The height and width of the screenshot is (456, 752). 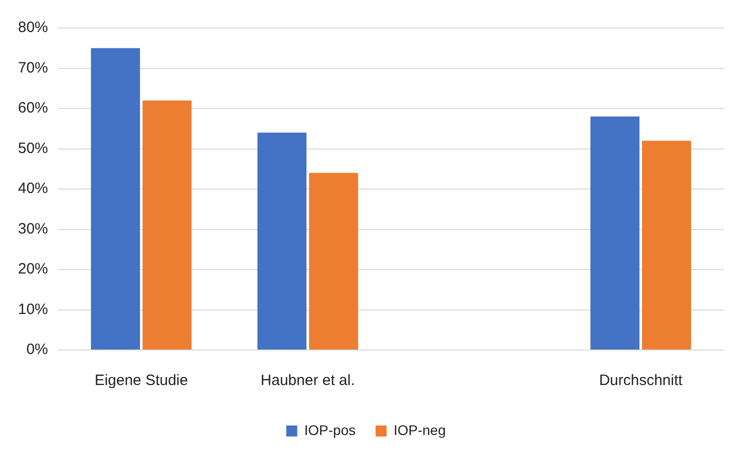 What do you see at coordinates (33, 108) in the screenshot?
I see `y-tick-label: 60%` at bounding box center [33, 108].